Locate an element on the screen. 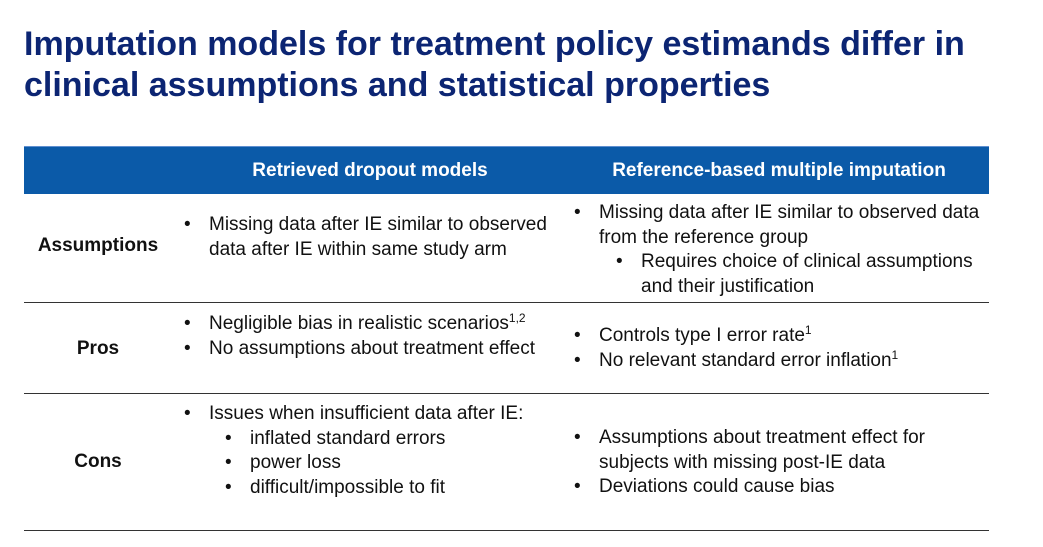 The image size is (1043, 547). sub-list-item: inflated standard errors is located at coordinates (392, 439).